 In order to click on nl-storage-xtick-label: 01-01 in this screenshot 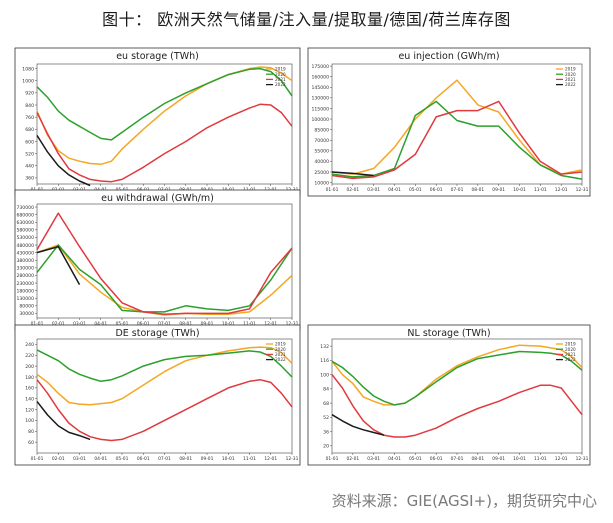, I will do `click(332, 459)`.